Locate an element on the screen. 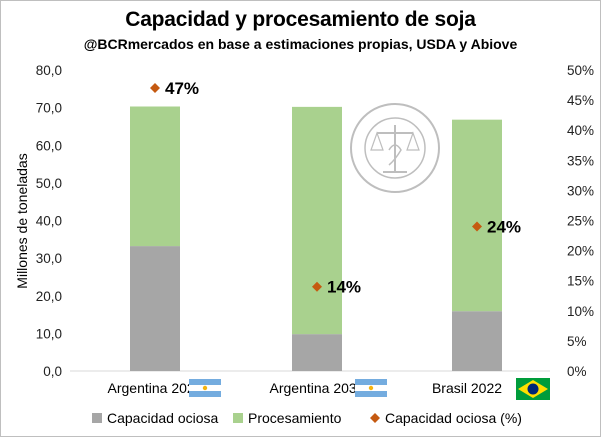 This screenshot has width=601, height=437. pct-data-label: 14% is located at coordinates (344, 287).